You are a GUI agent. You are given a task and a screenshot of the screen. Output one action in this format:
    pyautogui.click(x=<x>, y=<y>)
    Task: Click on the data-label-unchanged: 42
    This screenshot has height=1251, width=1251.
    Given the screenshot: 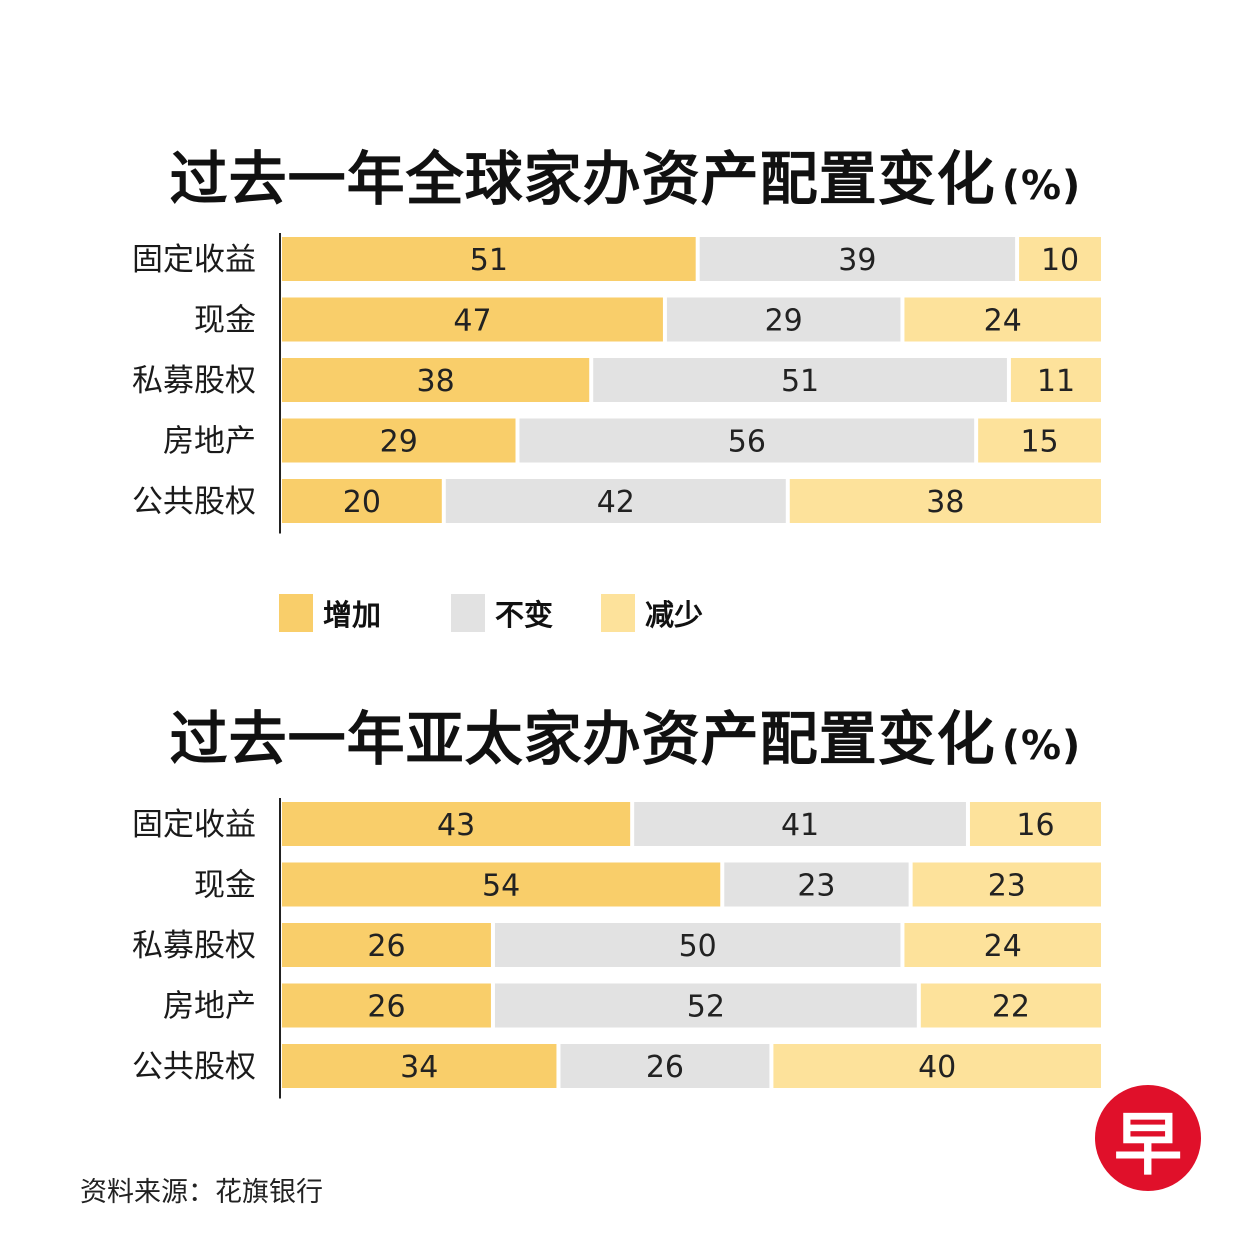 What is the action you would take?
    pyautogui.click(x=616, y=502)
    